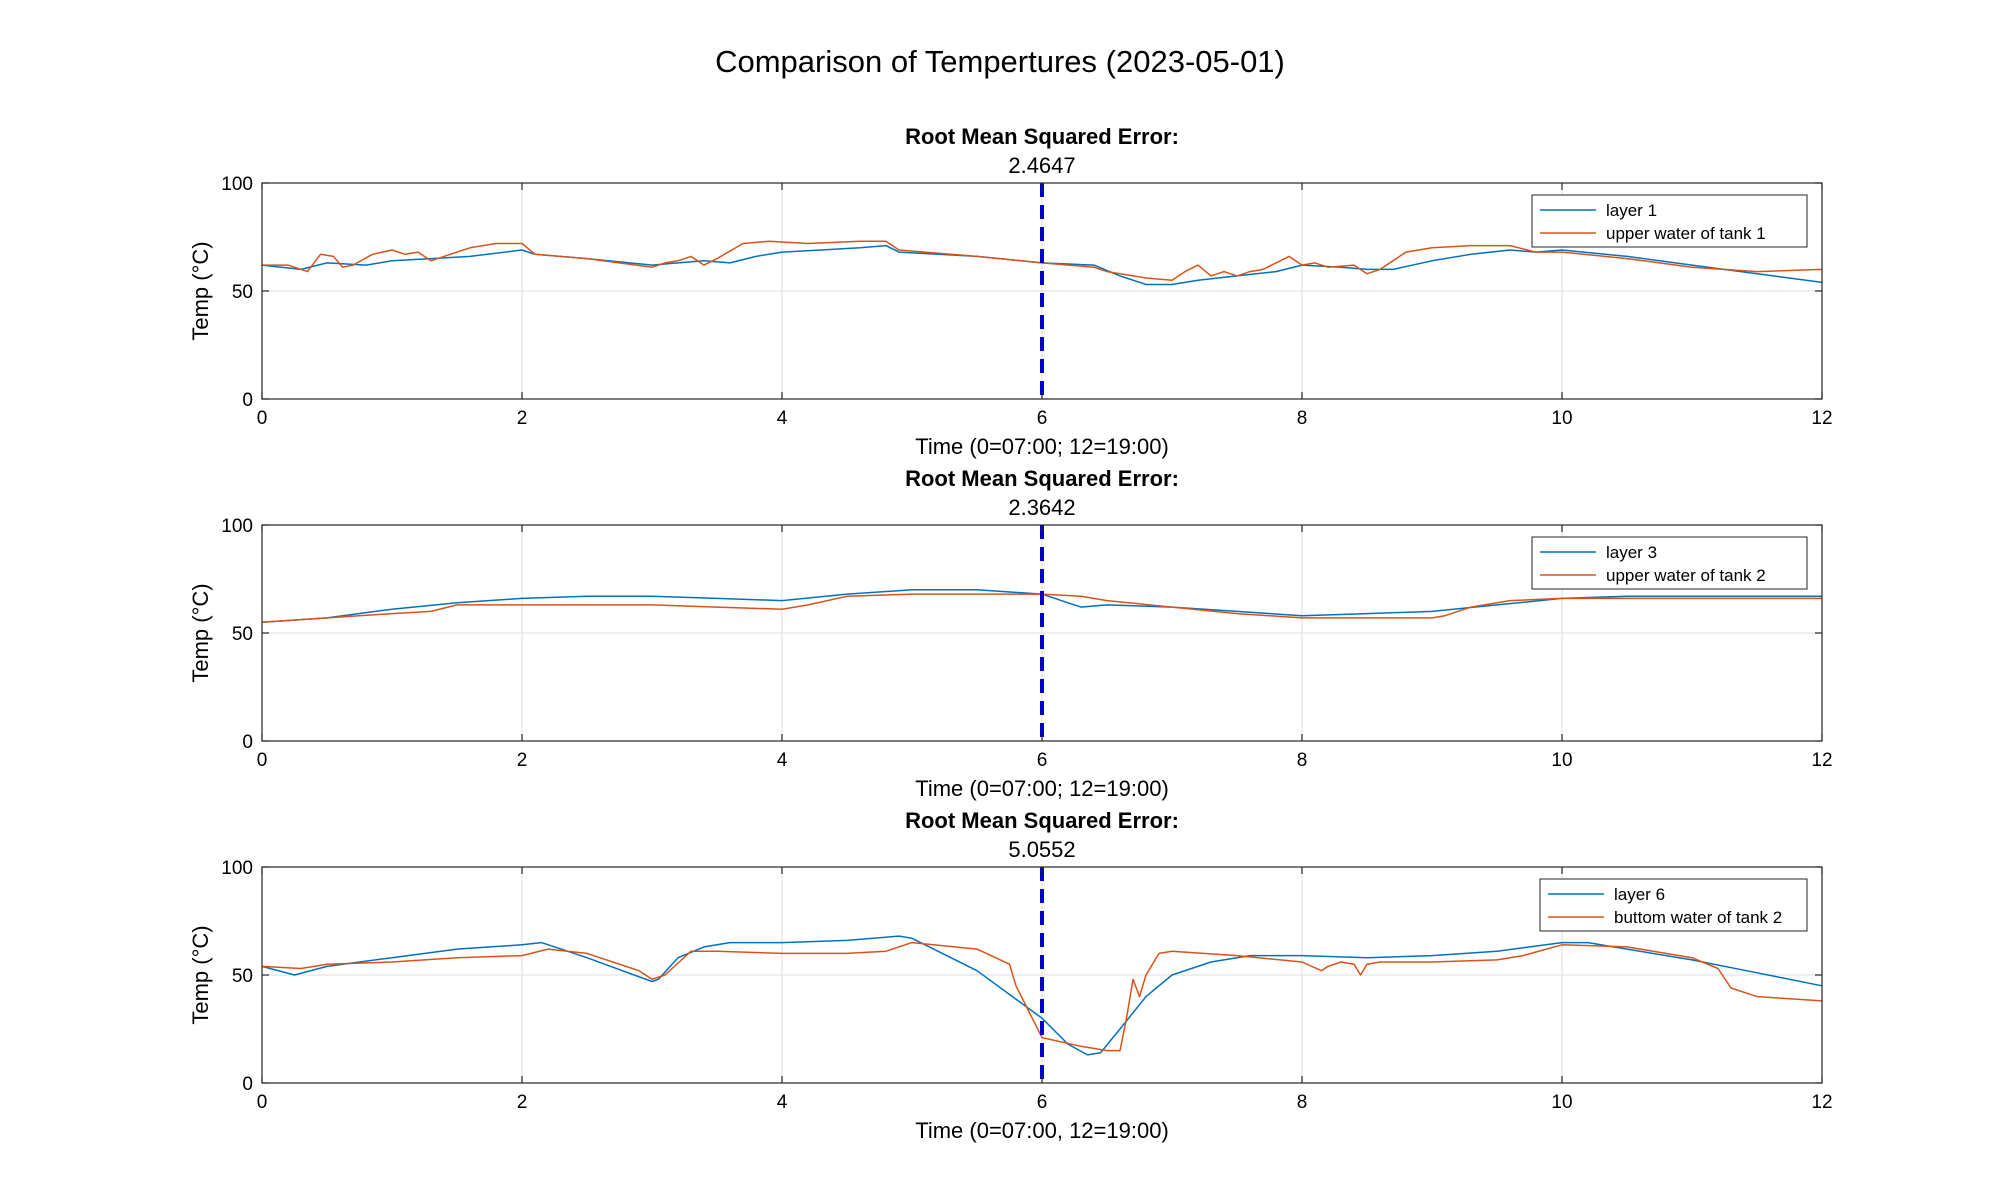 This screenshot has width=2000, height=1200. Describe the element at coordinates (1631, 210) in the screenshot. I see `legend-entry-1: layer 1` at that location.